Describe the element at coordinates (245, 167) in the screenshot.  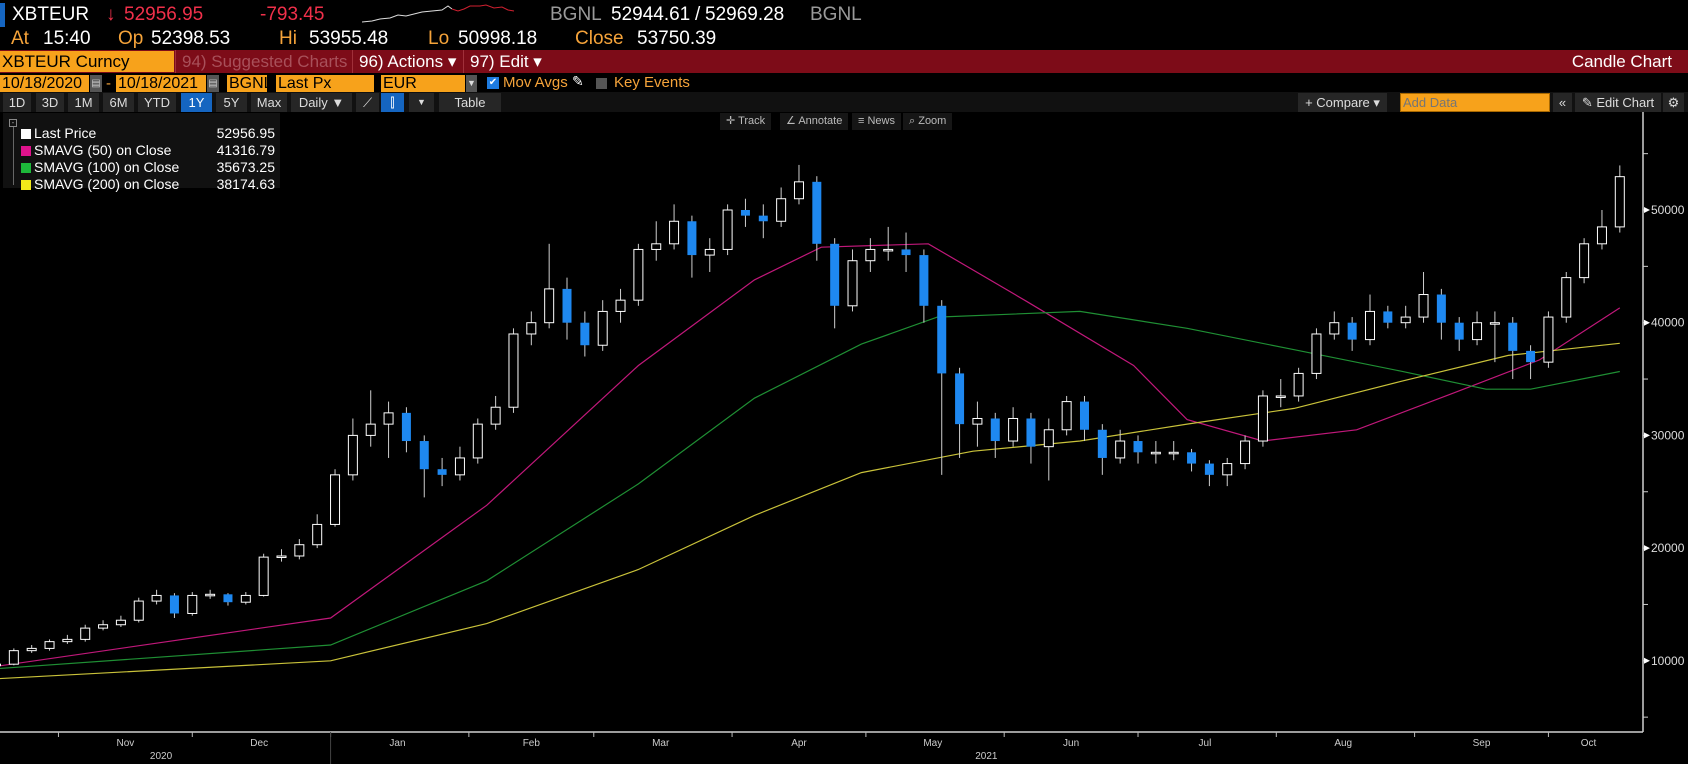
I see `legend-value: 35673.25` at that location.